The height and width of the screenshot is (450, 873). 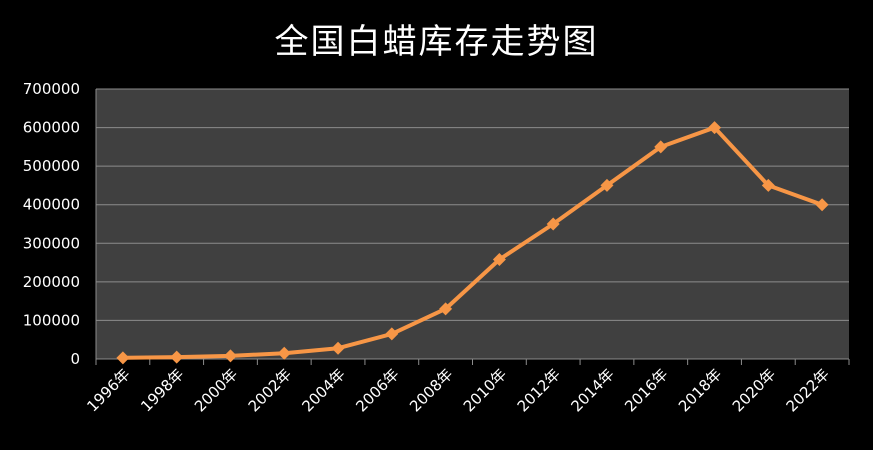 What do you see at coordinates (270, 390) in the screenshot?
I see `x-tick-label: 2002年` at bounding box center [270, 390].